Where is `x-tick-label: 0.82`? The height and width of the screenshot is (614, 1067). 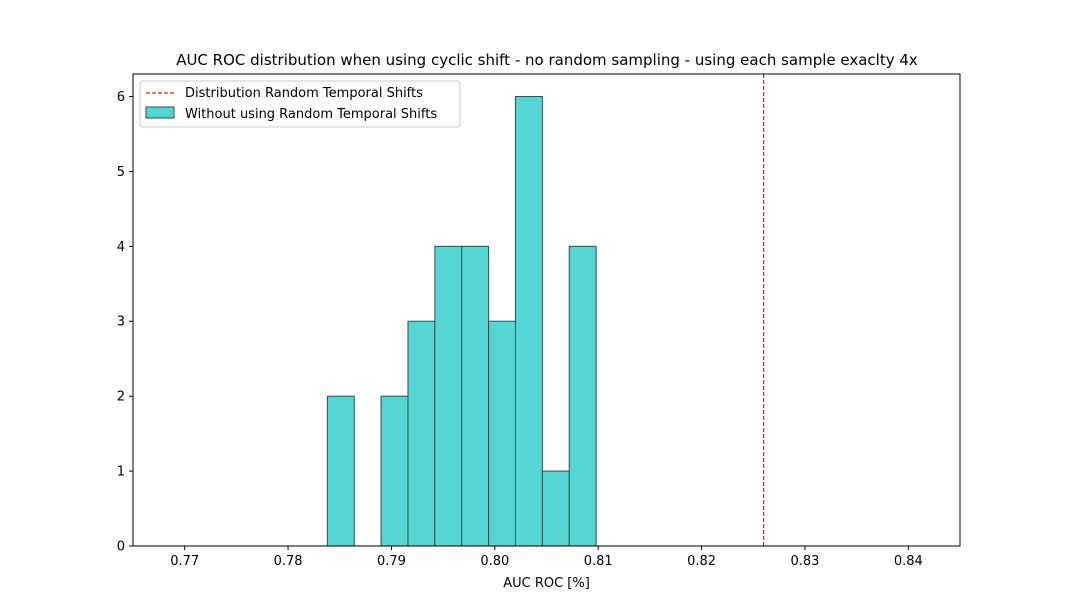 x-tick-label: 0.82 is located at coordinates (701, 561).